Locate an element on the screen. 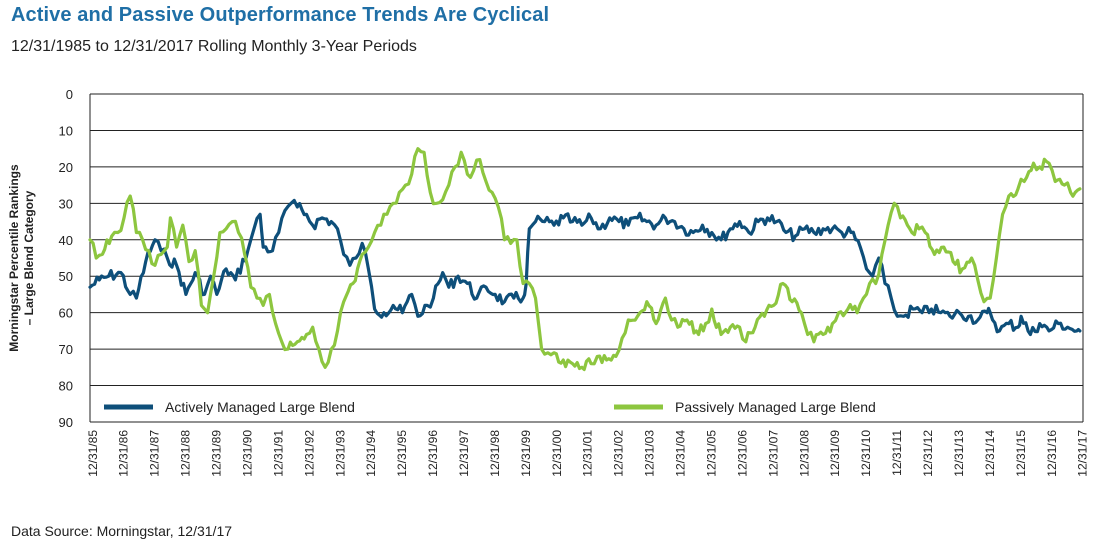  x-tick-label: 12/31/16 is located at coordinates (1052, 453).